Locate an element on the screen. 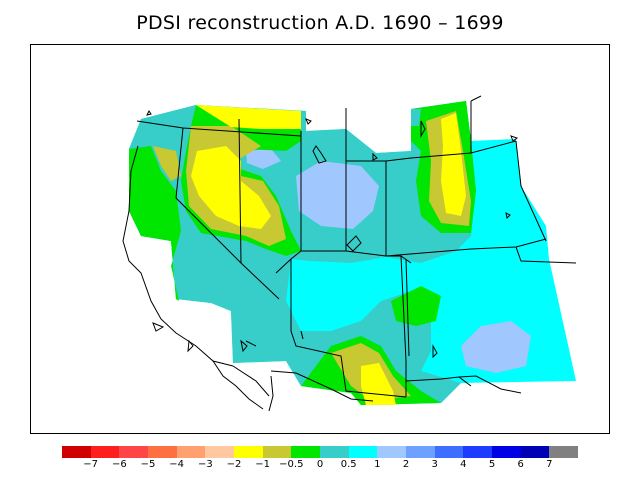 The height and width of the screenshot is (480, 640). colorbar-label: 2 is located at coordinates (406, 464).